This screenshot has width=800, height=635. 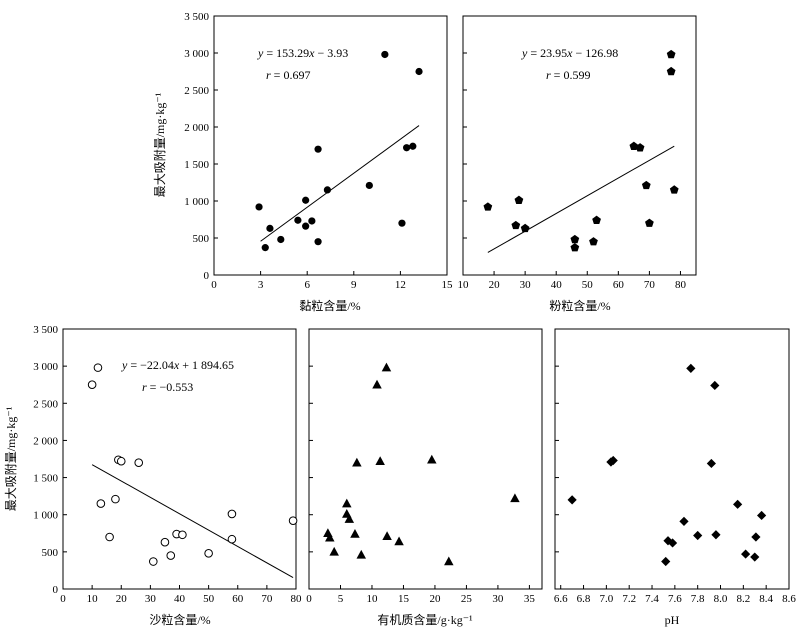 What do you see at coordinates (569, 53) in the screenshot?
I see `regression-equation: y = 23.95x − 126.98` at bounding box center [569, 53].